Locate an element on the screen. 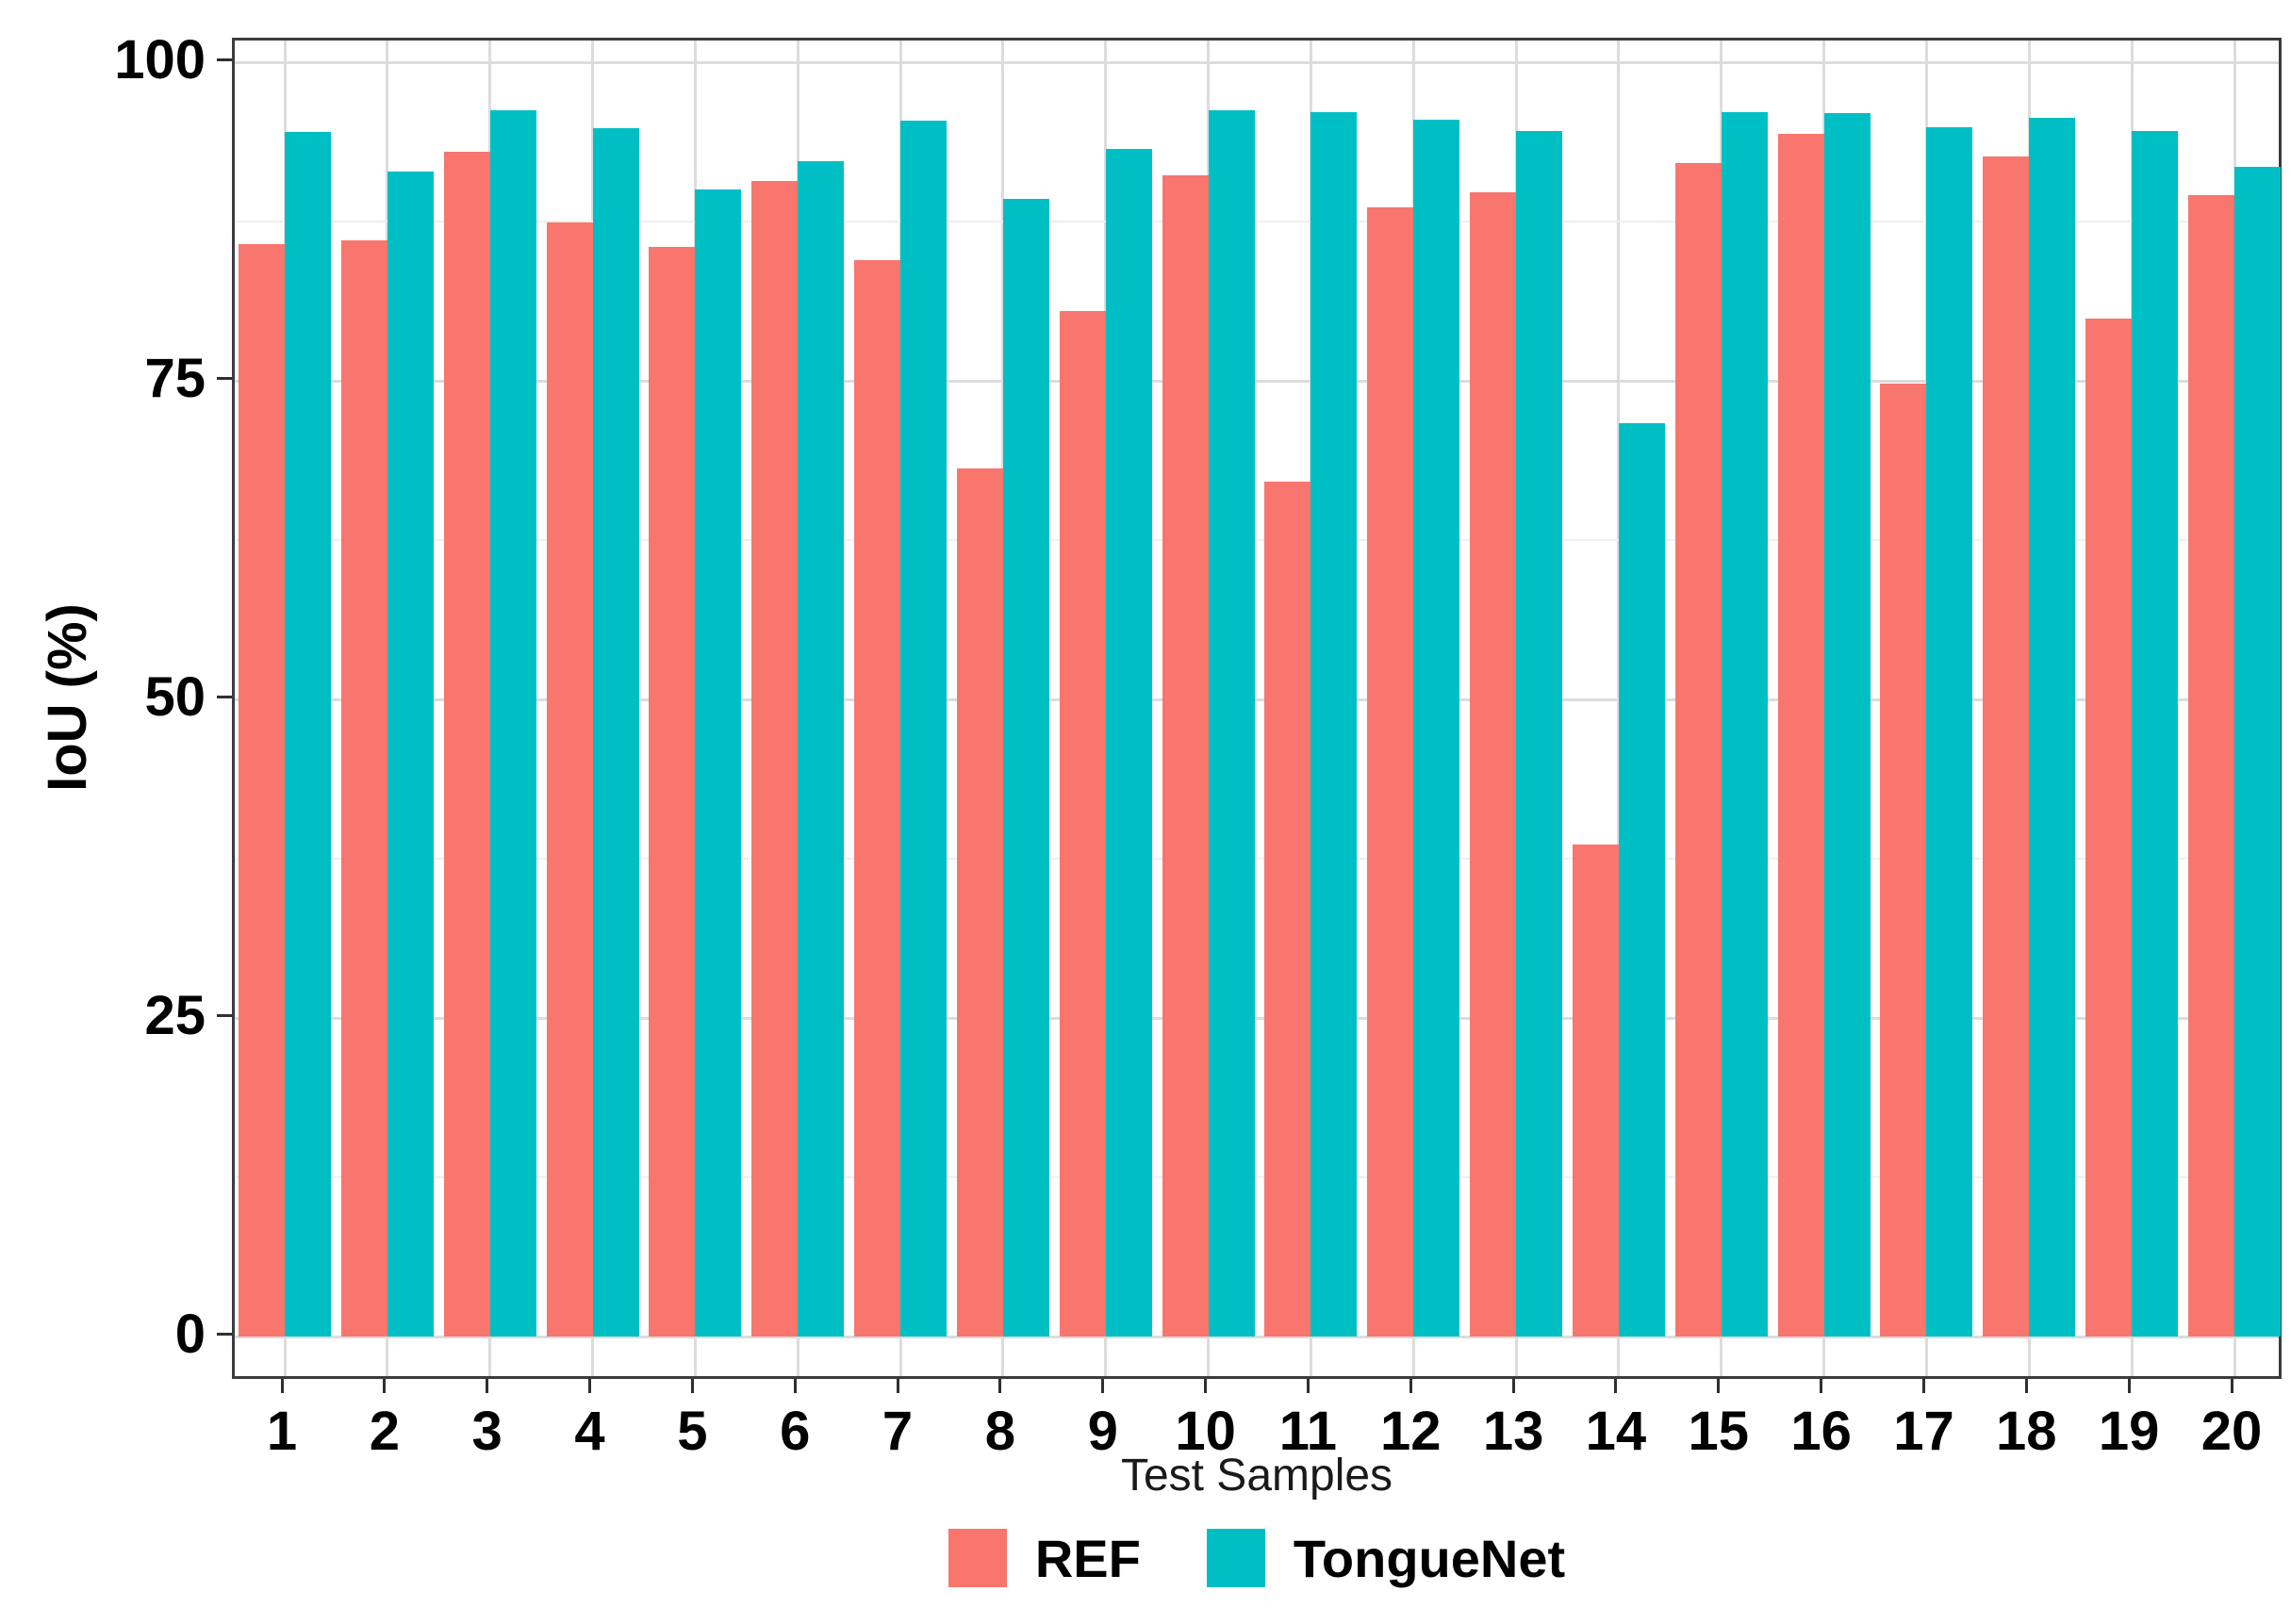  x-tick-label-19: 19 is located at coordinates (2129, 1431).